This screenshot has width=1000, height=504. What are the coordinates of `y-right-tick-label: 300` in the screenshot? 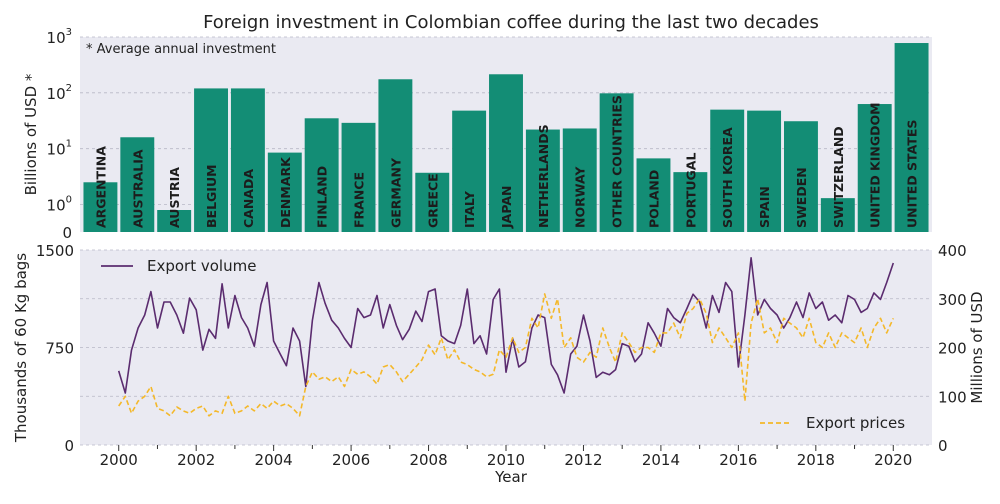 It's located at (952, 300).